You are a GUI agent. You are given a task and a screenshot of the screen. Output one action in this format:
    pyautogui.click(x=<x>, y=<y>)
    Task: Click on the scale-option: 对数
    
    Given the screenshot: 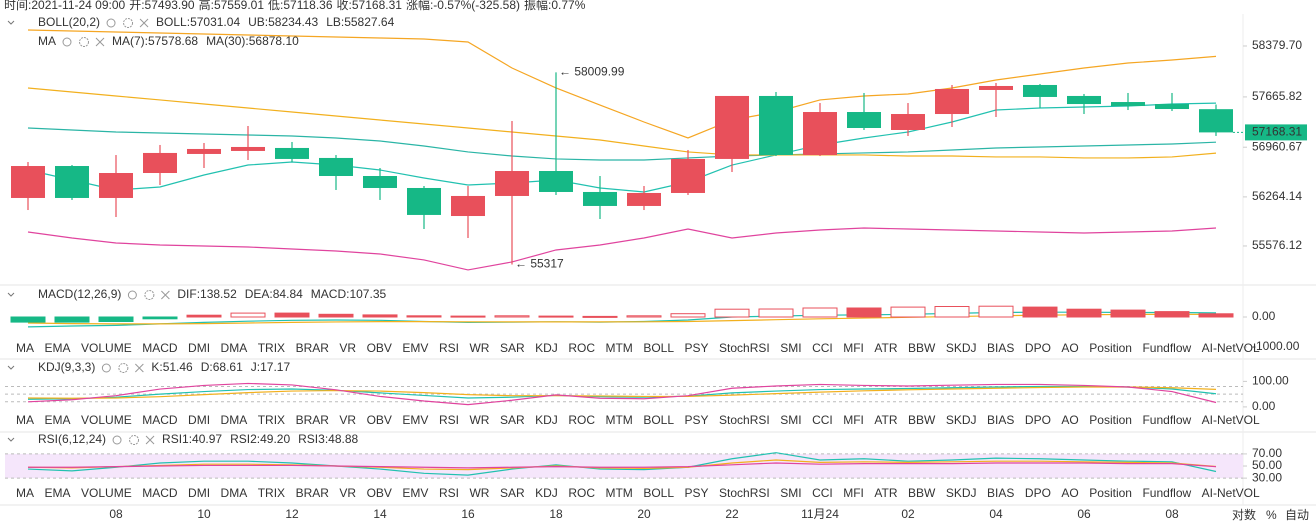 What is the action you would take?
    pyautogui.click(x=1244, y=514)
    